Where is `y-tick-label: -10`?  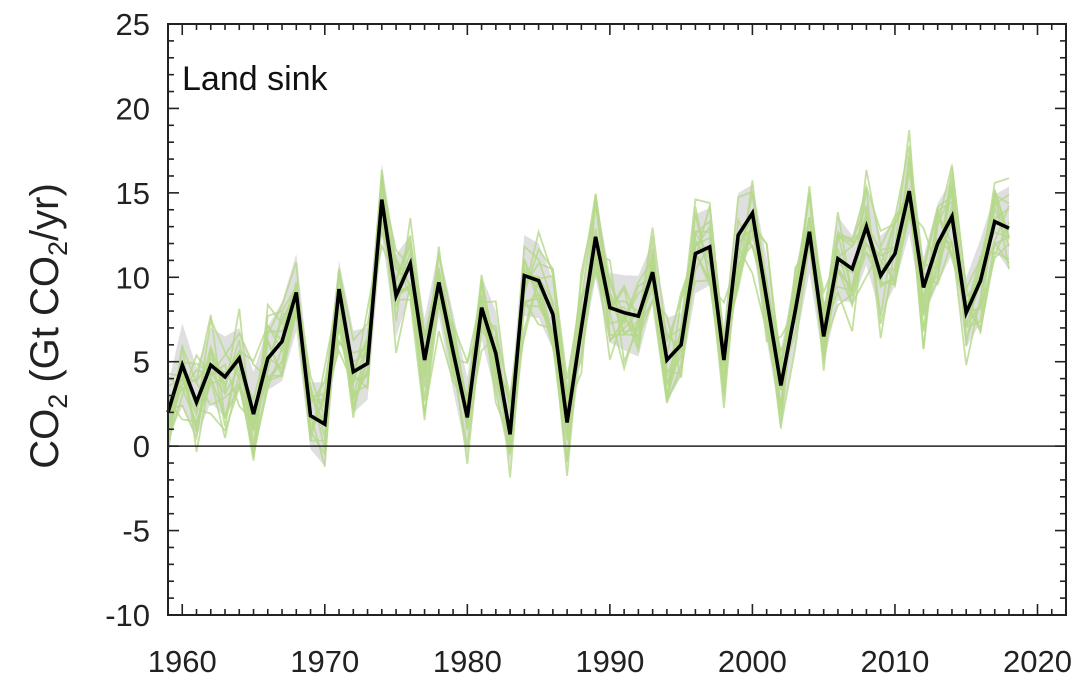 y-tick-label: -10 is located at coordinates (127, 615).